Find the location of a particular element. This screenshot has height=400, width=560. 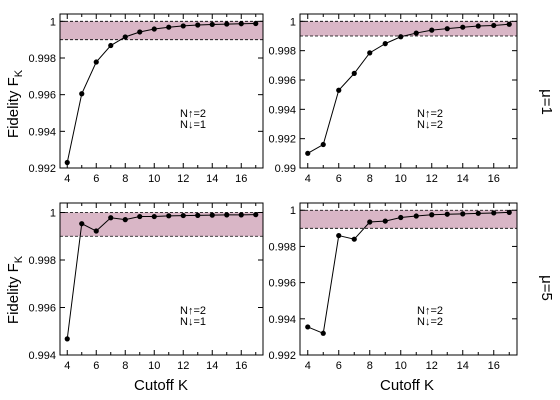

y-tick-label-top-right: 0.994 is located at coordinates (282, 110).